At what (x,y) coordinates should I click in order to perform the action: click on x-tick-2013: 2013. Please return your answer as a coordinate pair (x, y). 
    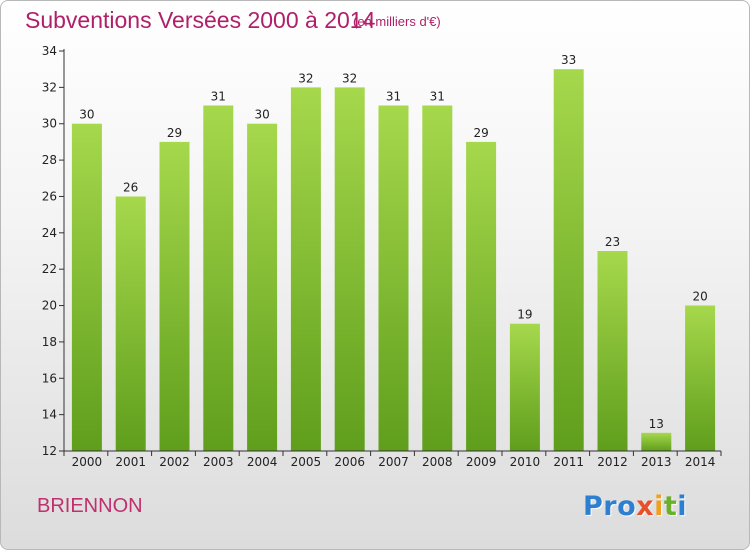
    Looking at the image, I should click on (656, 462).